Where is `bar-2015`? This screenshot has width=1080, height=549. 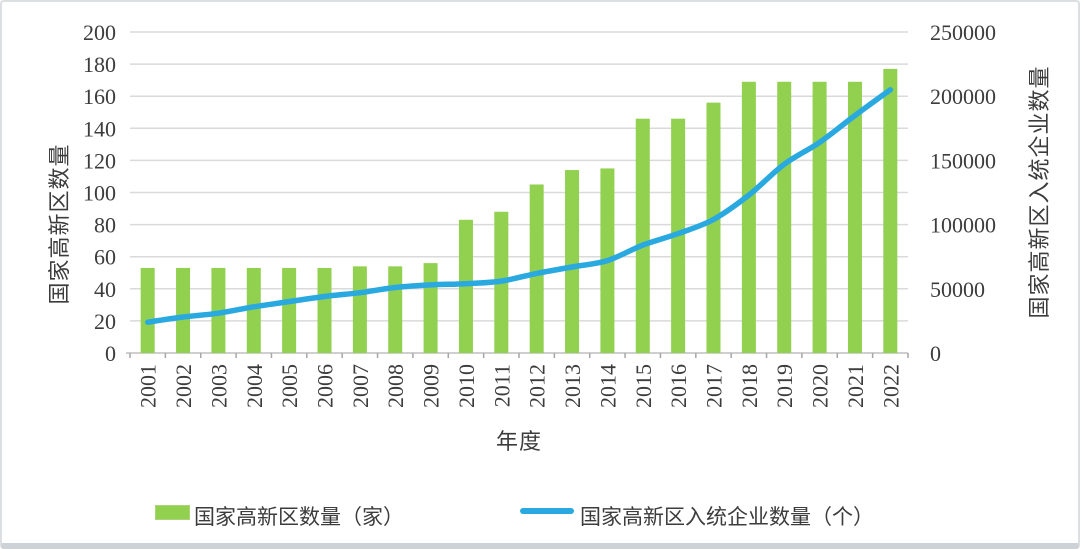
bar-2015 is located at coordinates (642, 235).